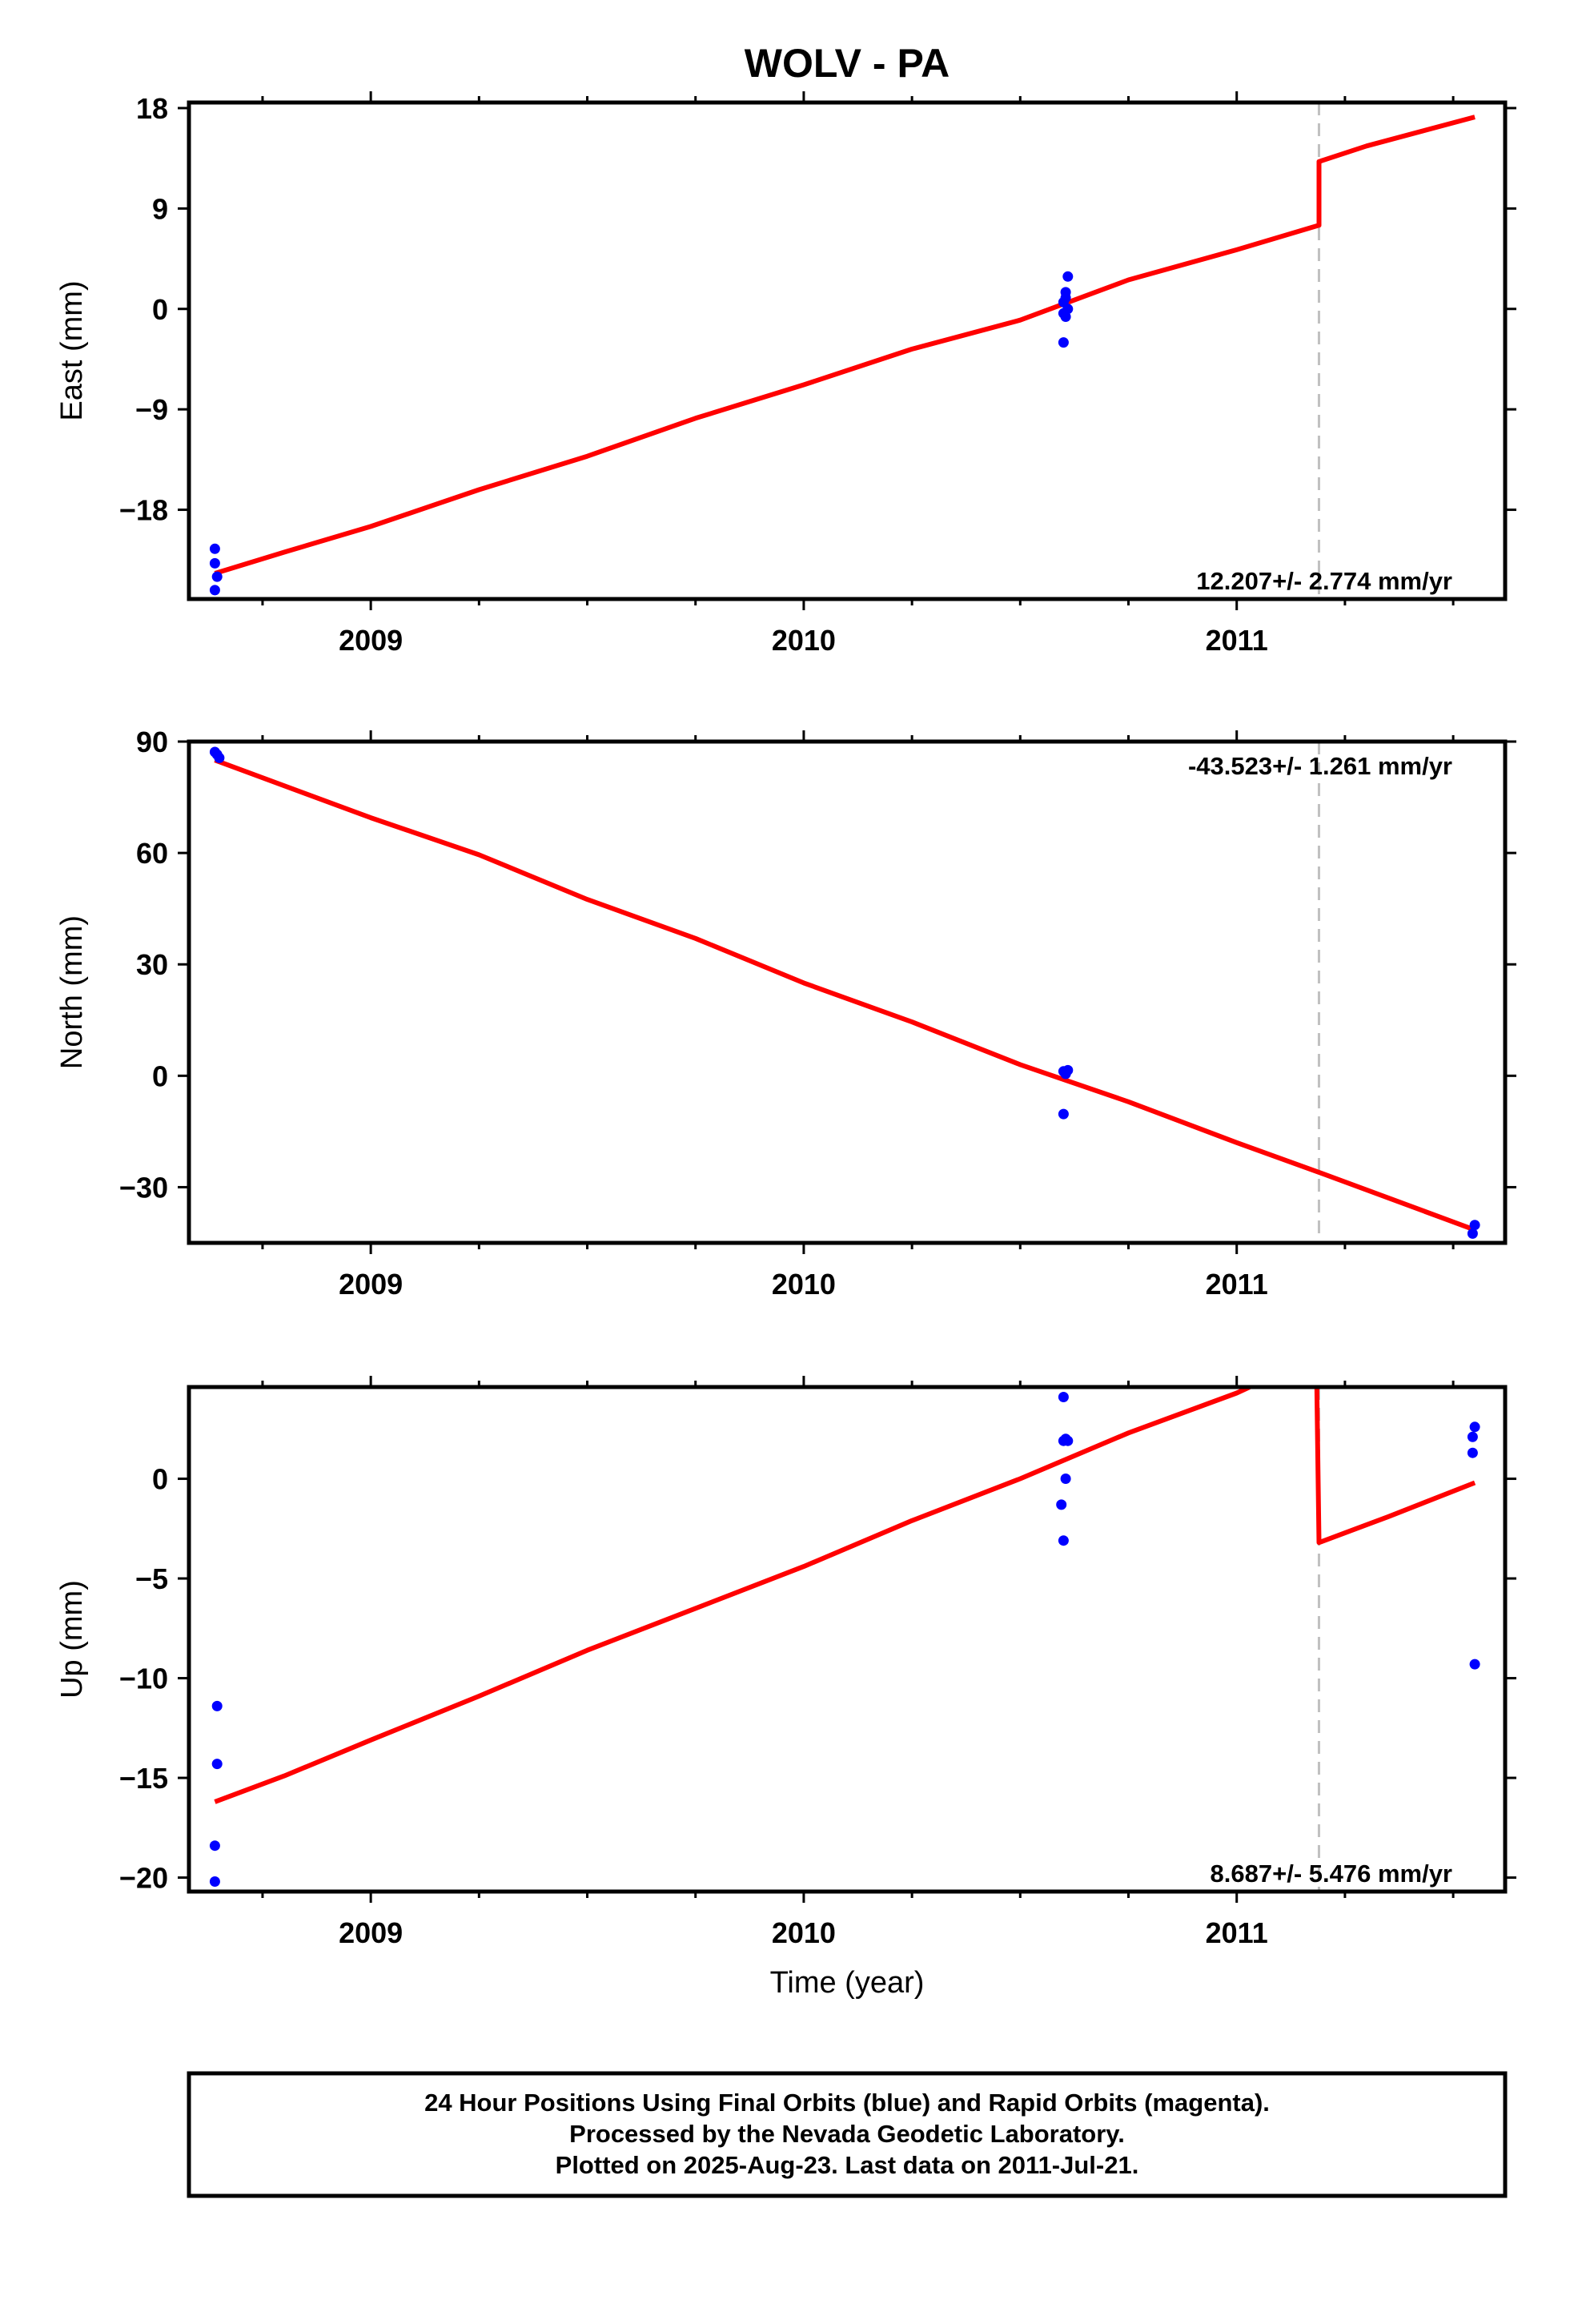 The height and width of the screenshot is (2324, 1582). What do you see at coordinates (371, 1932) in the screenshot?
I see `up-xtick-label: 2009` at bounding box center [371, 1932].